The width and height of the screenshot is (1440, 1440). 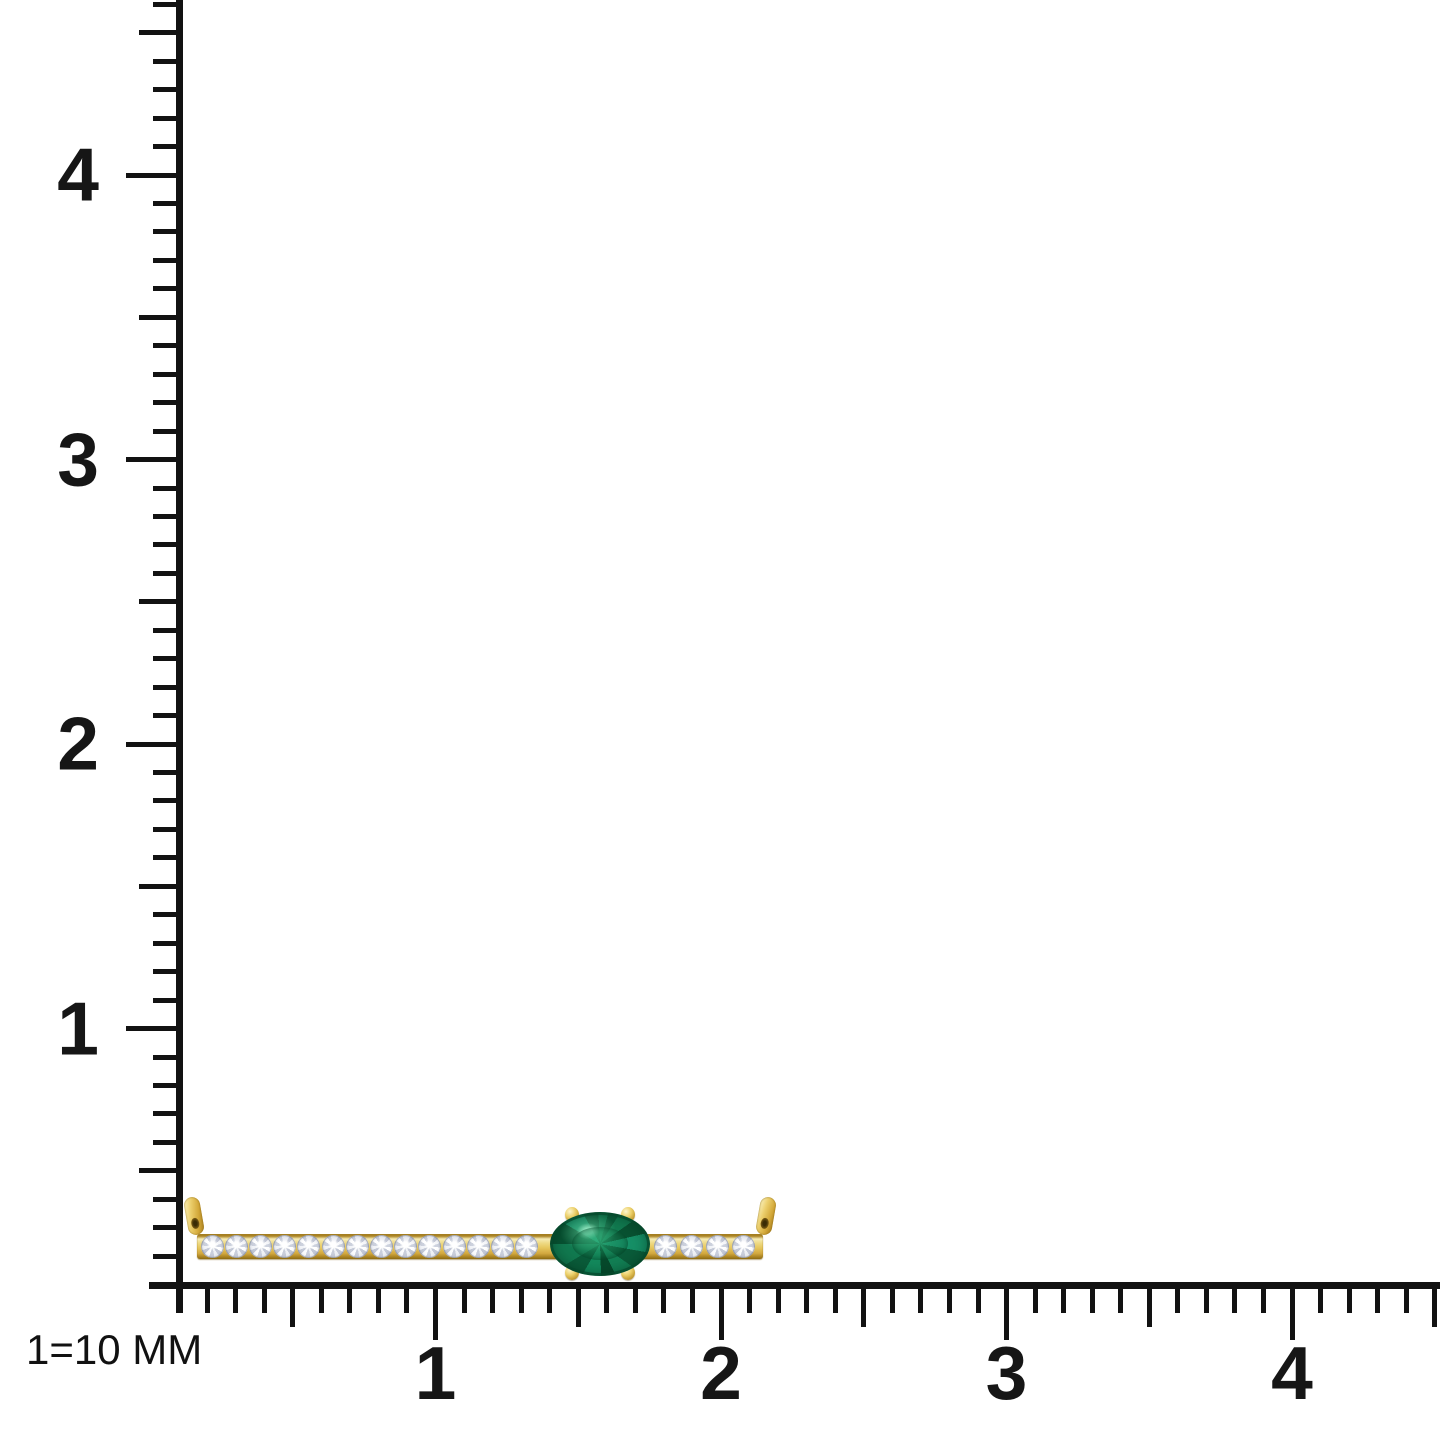 What do you see at coordinates (1006, 1373) in the screenshot?
I see `h-ruler-label: 3` at bounding box center [1006, 1373].